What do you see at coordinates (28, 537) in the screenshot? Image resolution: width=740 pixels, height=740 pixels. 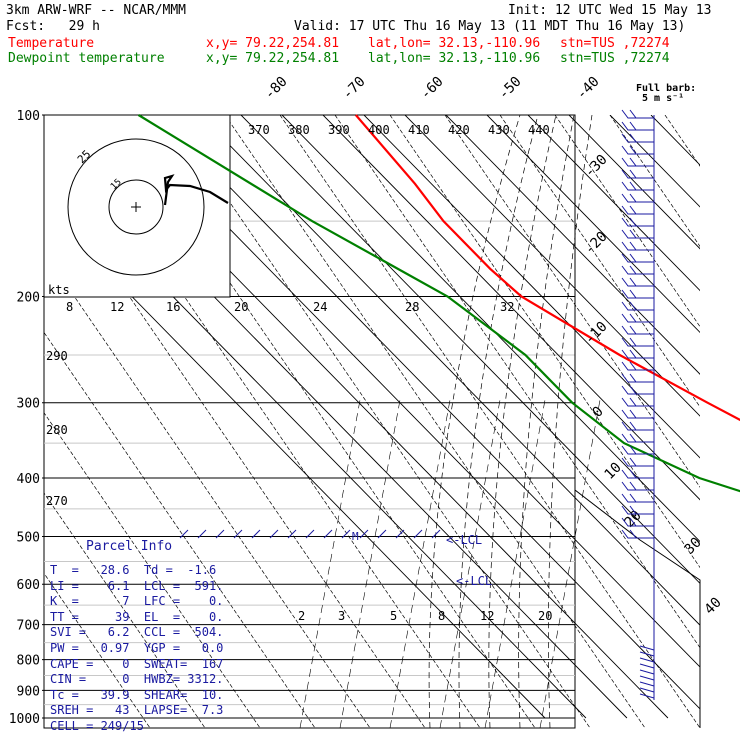 I see `pressure-tick-label: 500` at bounding box center [28, 537].